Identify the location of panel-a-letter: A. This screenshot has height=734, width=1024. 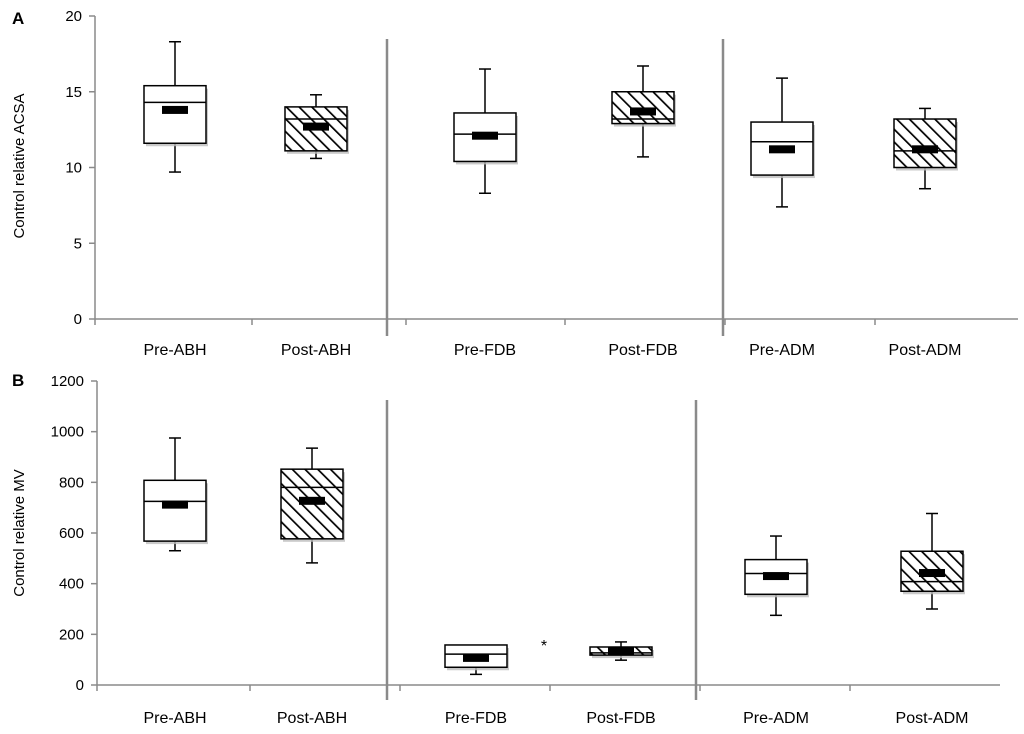
(18, 18).